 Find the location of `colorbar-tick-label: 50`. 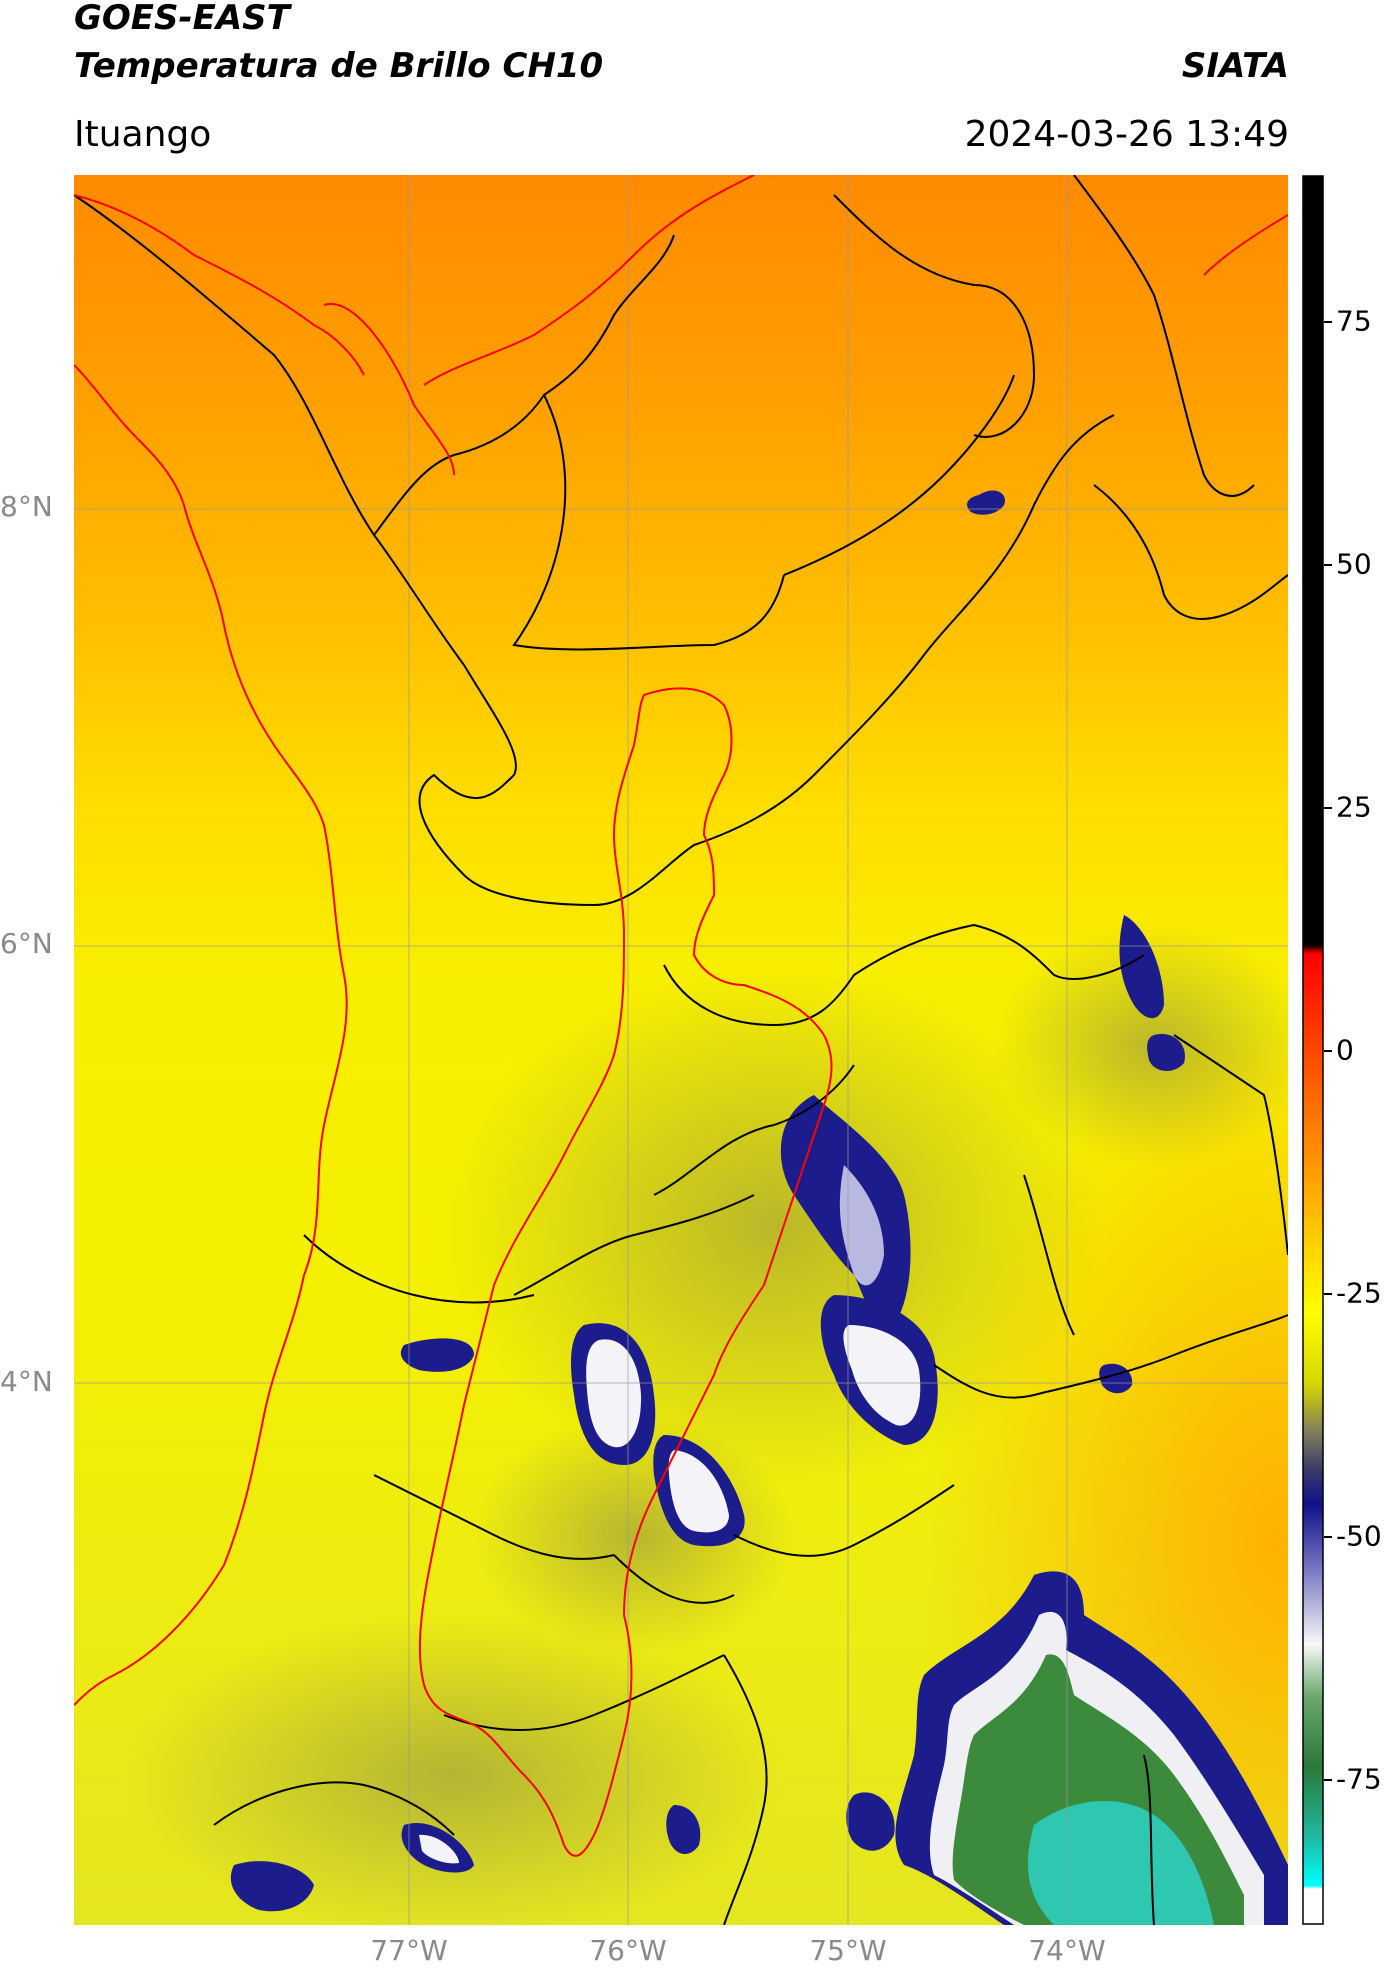

colorbar-tick-label: 50 is located at coordinates (1354, 564).